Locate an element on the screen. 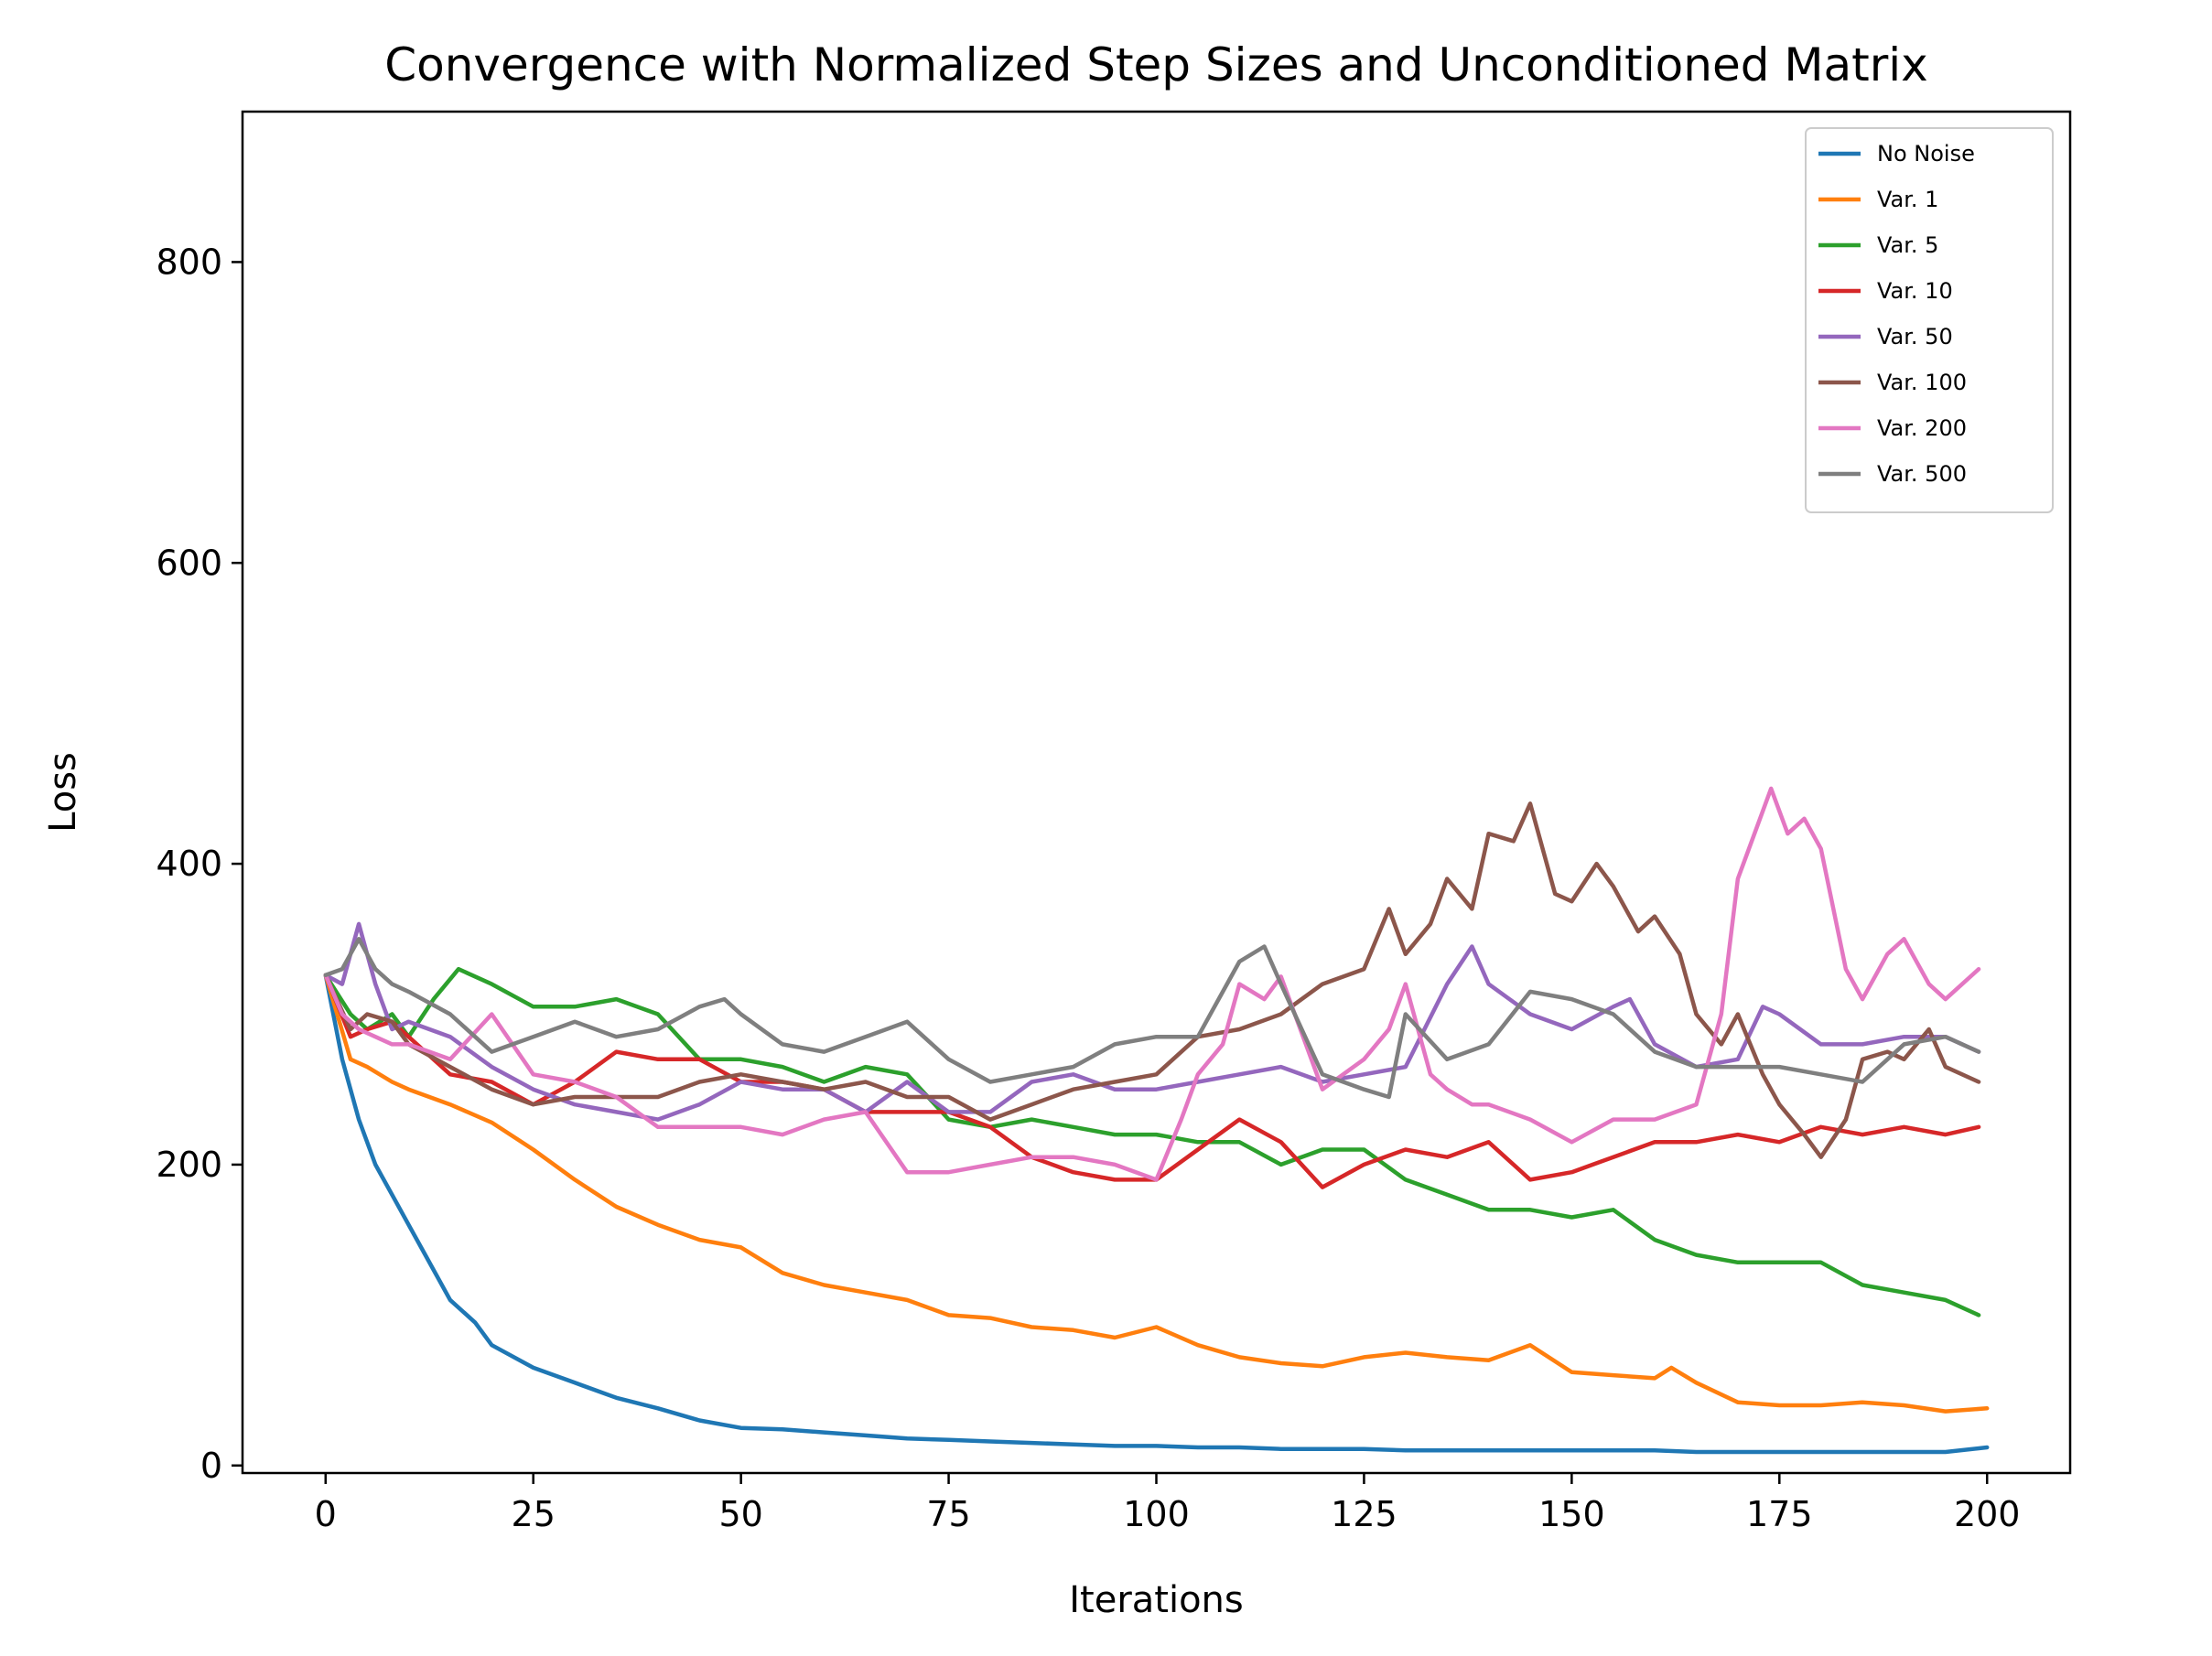  legend-label-3: Var. 10 is located at coordinates (1915, 291).